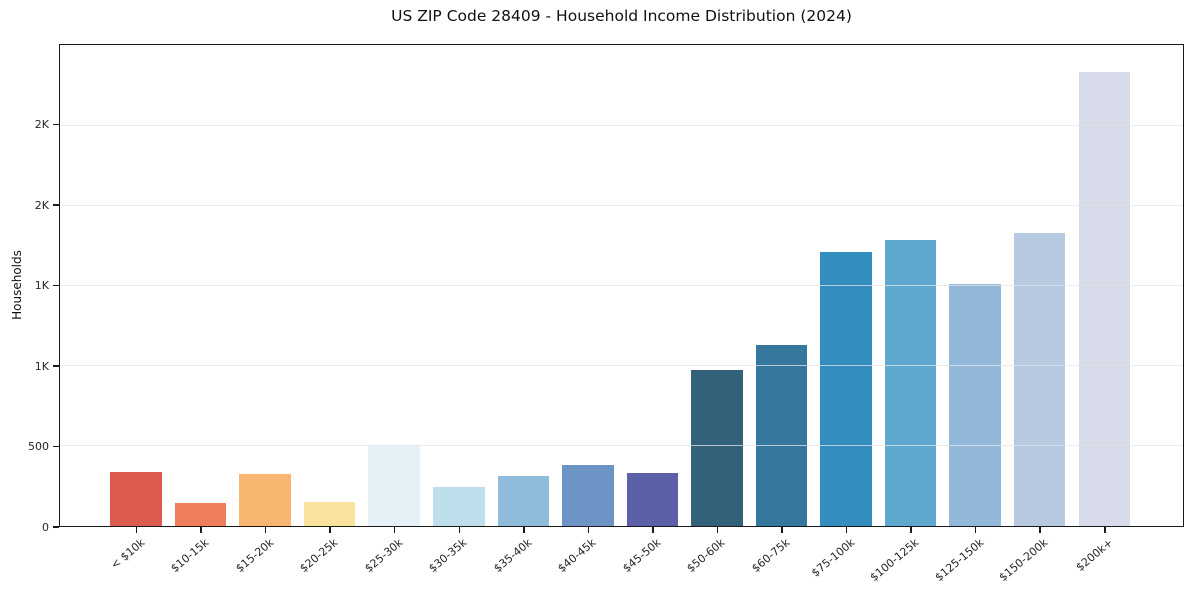 This screenshot has height=590, width=1189. I want to click on x-tick-label: < $10k, so click(127, 554).